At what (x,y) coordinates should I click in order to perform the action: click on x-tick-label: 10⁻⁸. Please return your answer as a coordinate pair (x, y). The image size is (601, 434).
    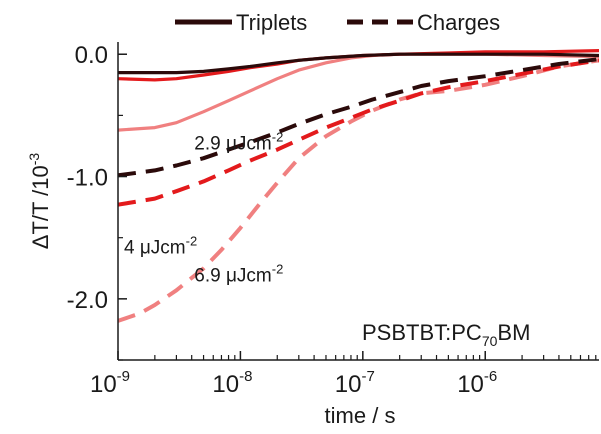
    Looking at the image, I should click on (232, 383).